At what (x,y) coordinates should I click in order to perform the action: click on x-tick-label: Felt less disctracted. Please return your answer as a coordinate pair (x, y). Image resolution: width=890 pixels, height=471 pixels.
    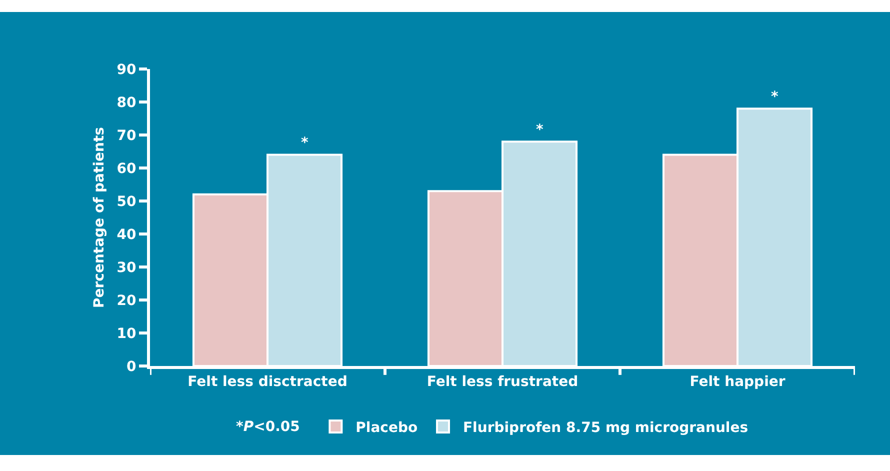
    Looking at the image, I should click on (268, 382).